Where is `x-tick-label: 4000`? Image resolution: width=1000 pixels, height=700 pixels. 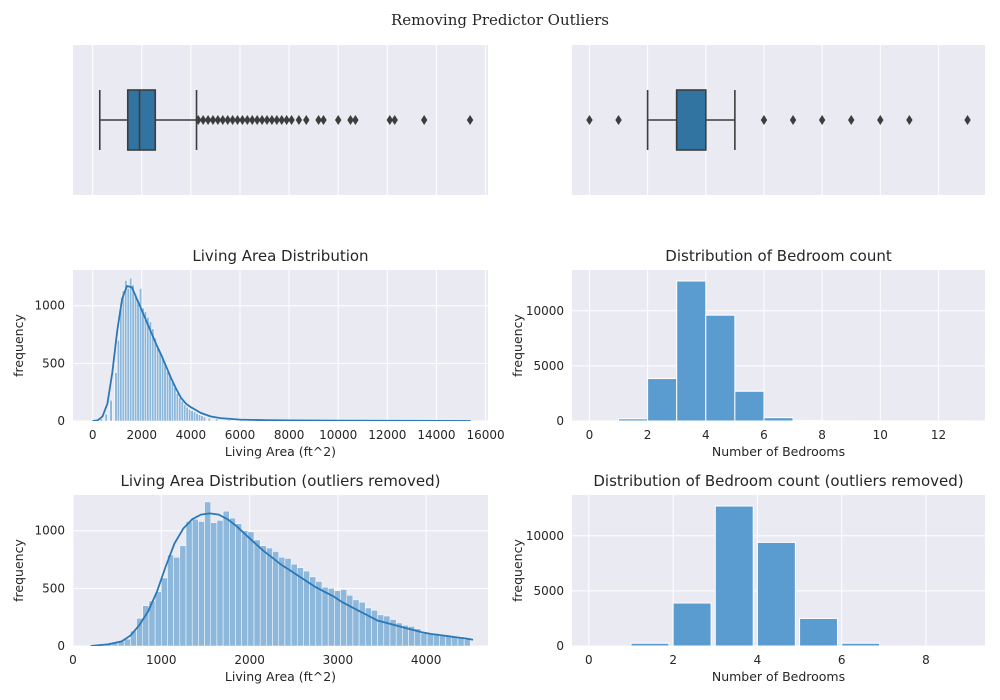
x-tick-label: 4000 is located at coordinates (426, 660).